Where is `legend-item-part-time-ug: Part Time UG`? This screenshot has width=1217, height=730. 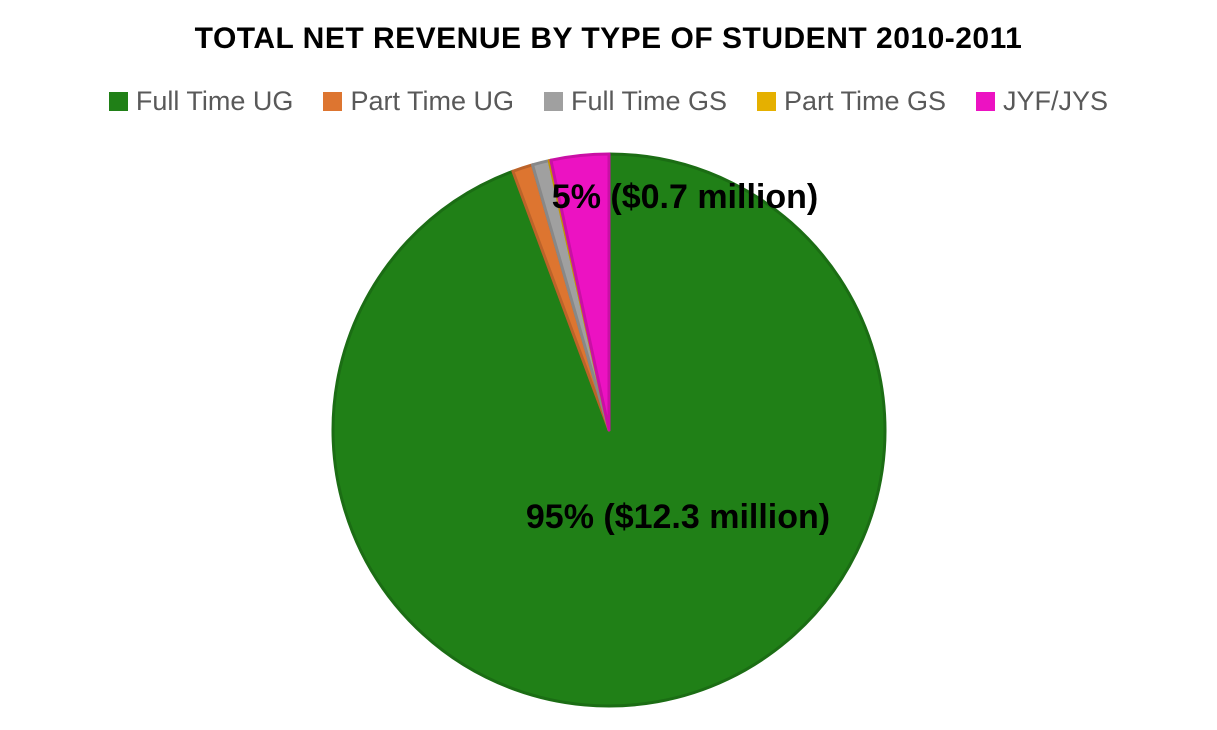
legend-item-part-time-ug: Part Time UG is located at coordinates (418, 101).